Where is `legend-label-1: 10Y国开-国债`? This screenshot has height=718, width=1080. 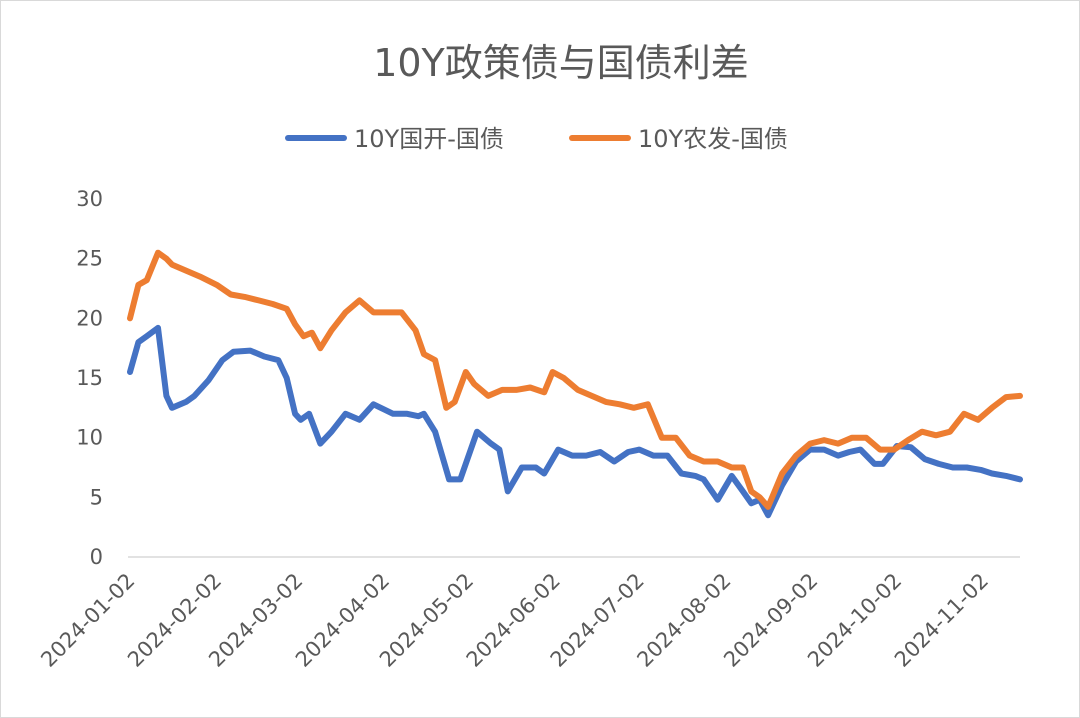 legend-label-1: 10Y国开-国债 is located at coordinates (429, 139).